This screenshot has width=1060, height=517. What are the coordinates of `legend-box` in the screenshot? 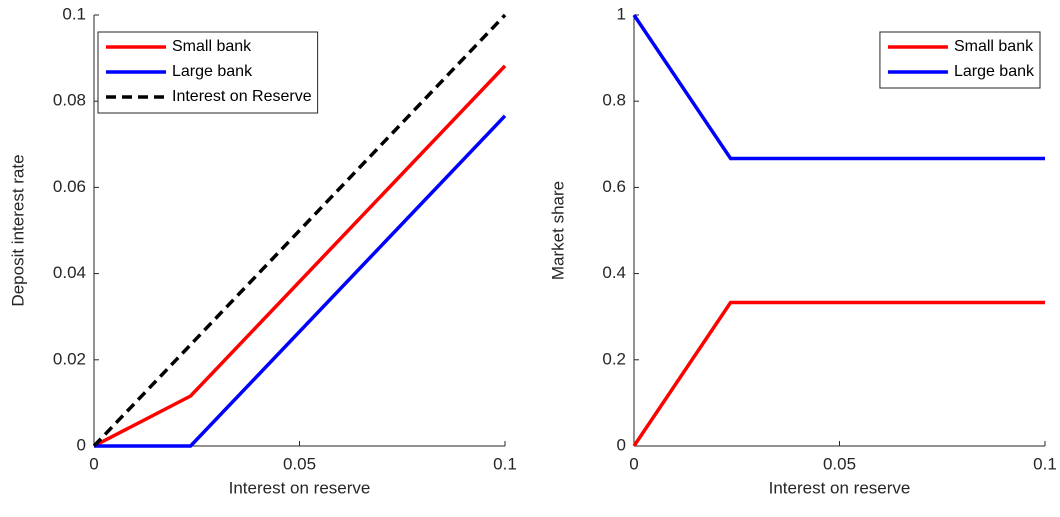 It's located at (960, 60).